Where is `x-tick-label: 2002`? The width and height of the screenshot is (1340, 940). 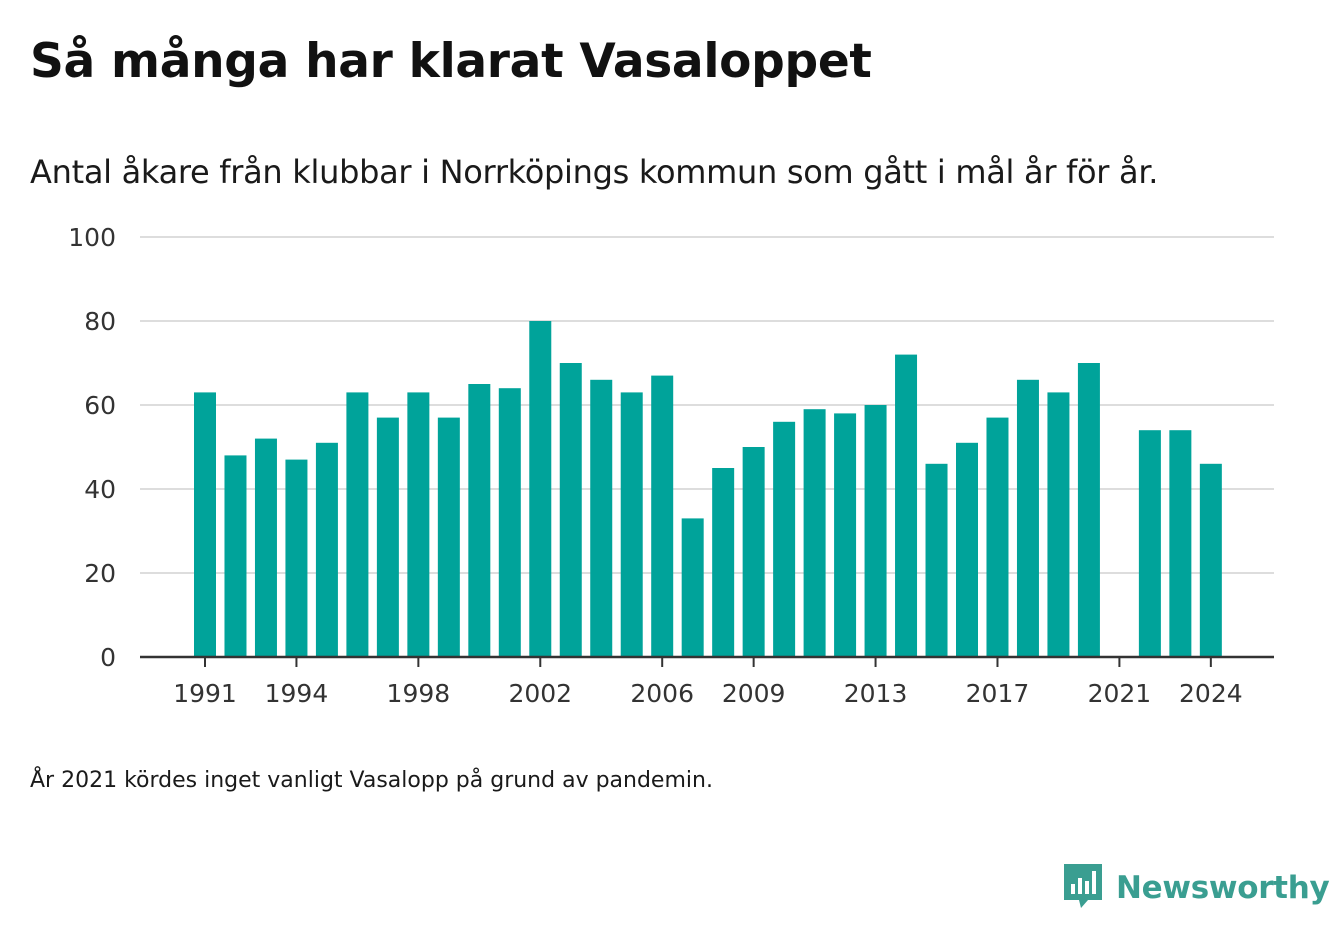 x-tick-label: 2002 is located at coordinates (540, 693).